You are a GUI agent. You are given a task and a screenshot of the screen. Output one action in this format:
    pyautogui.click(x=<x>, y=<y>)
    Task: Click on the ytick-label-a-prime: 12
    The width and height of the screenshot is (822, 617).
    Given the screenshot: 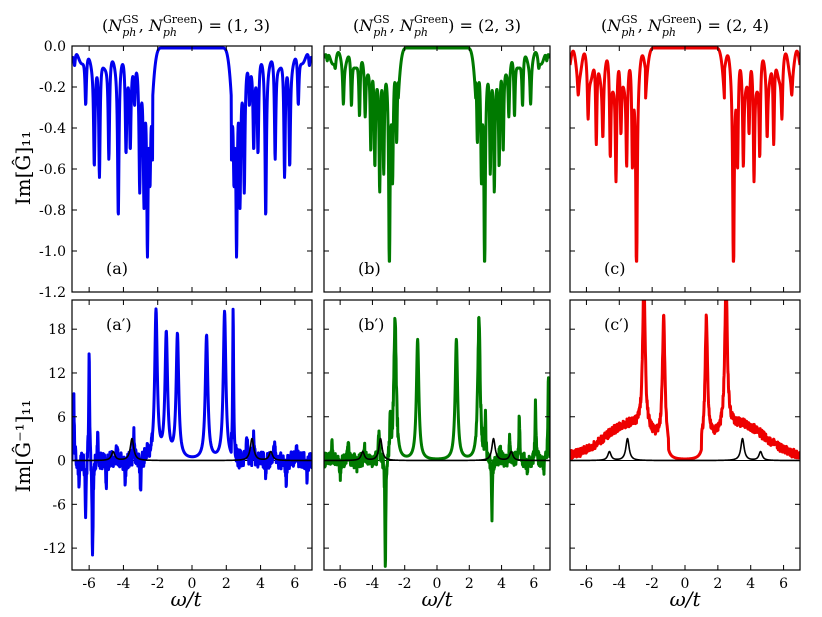 What is the action you would take?
    pyautogui.click(x=57, y=374)
    